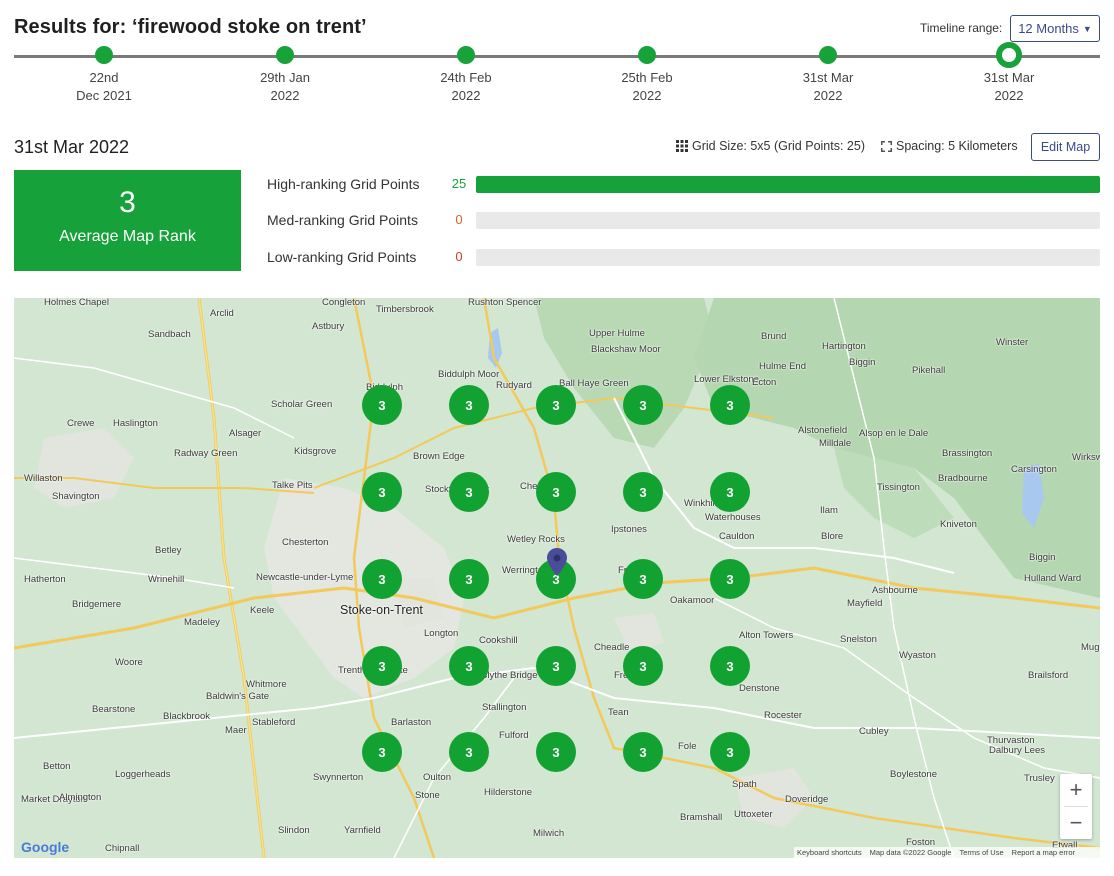 This screenshot has width=1114, height=876. Describe the element at coordinates (1048, 28) in the screenshot. I see `timeline-range-value: 12 Months` at that location.